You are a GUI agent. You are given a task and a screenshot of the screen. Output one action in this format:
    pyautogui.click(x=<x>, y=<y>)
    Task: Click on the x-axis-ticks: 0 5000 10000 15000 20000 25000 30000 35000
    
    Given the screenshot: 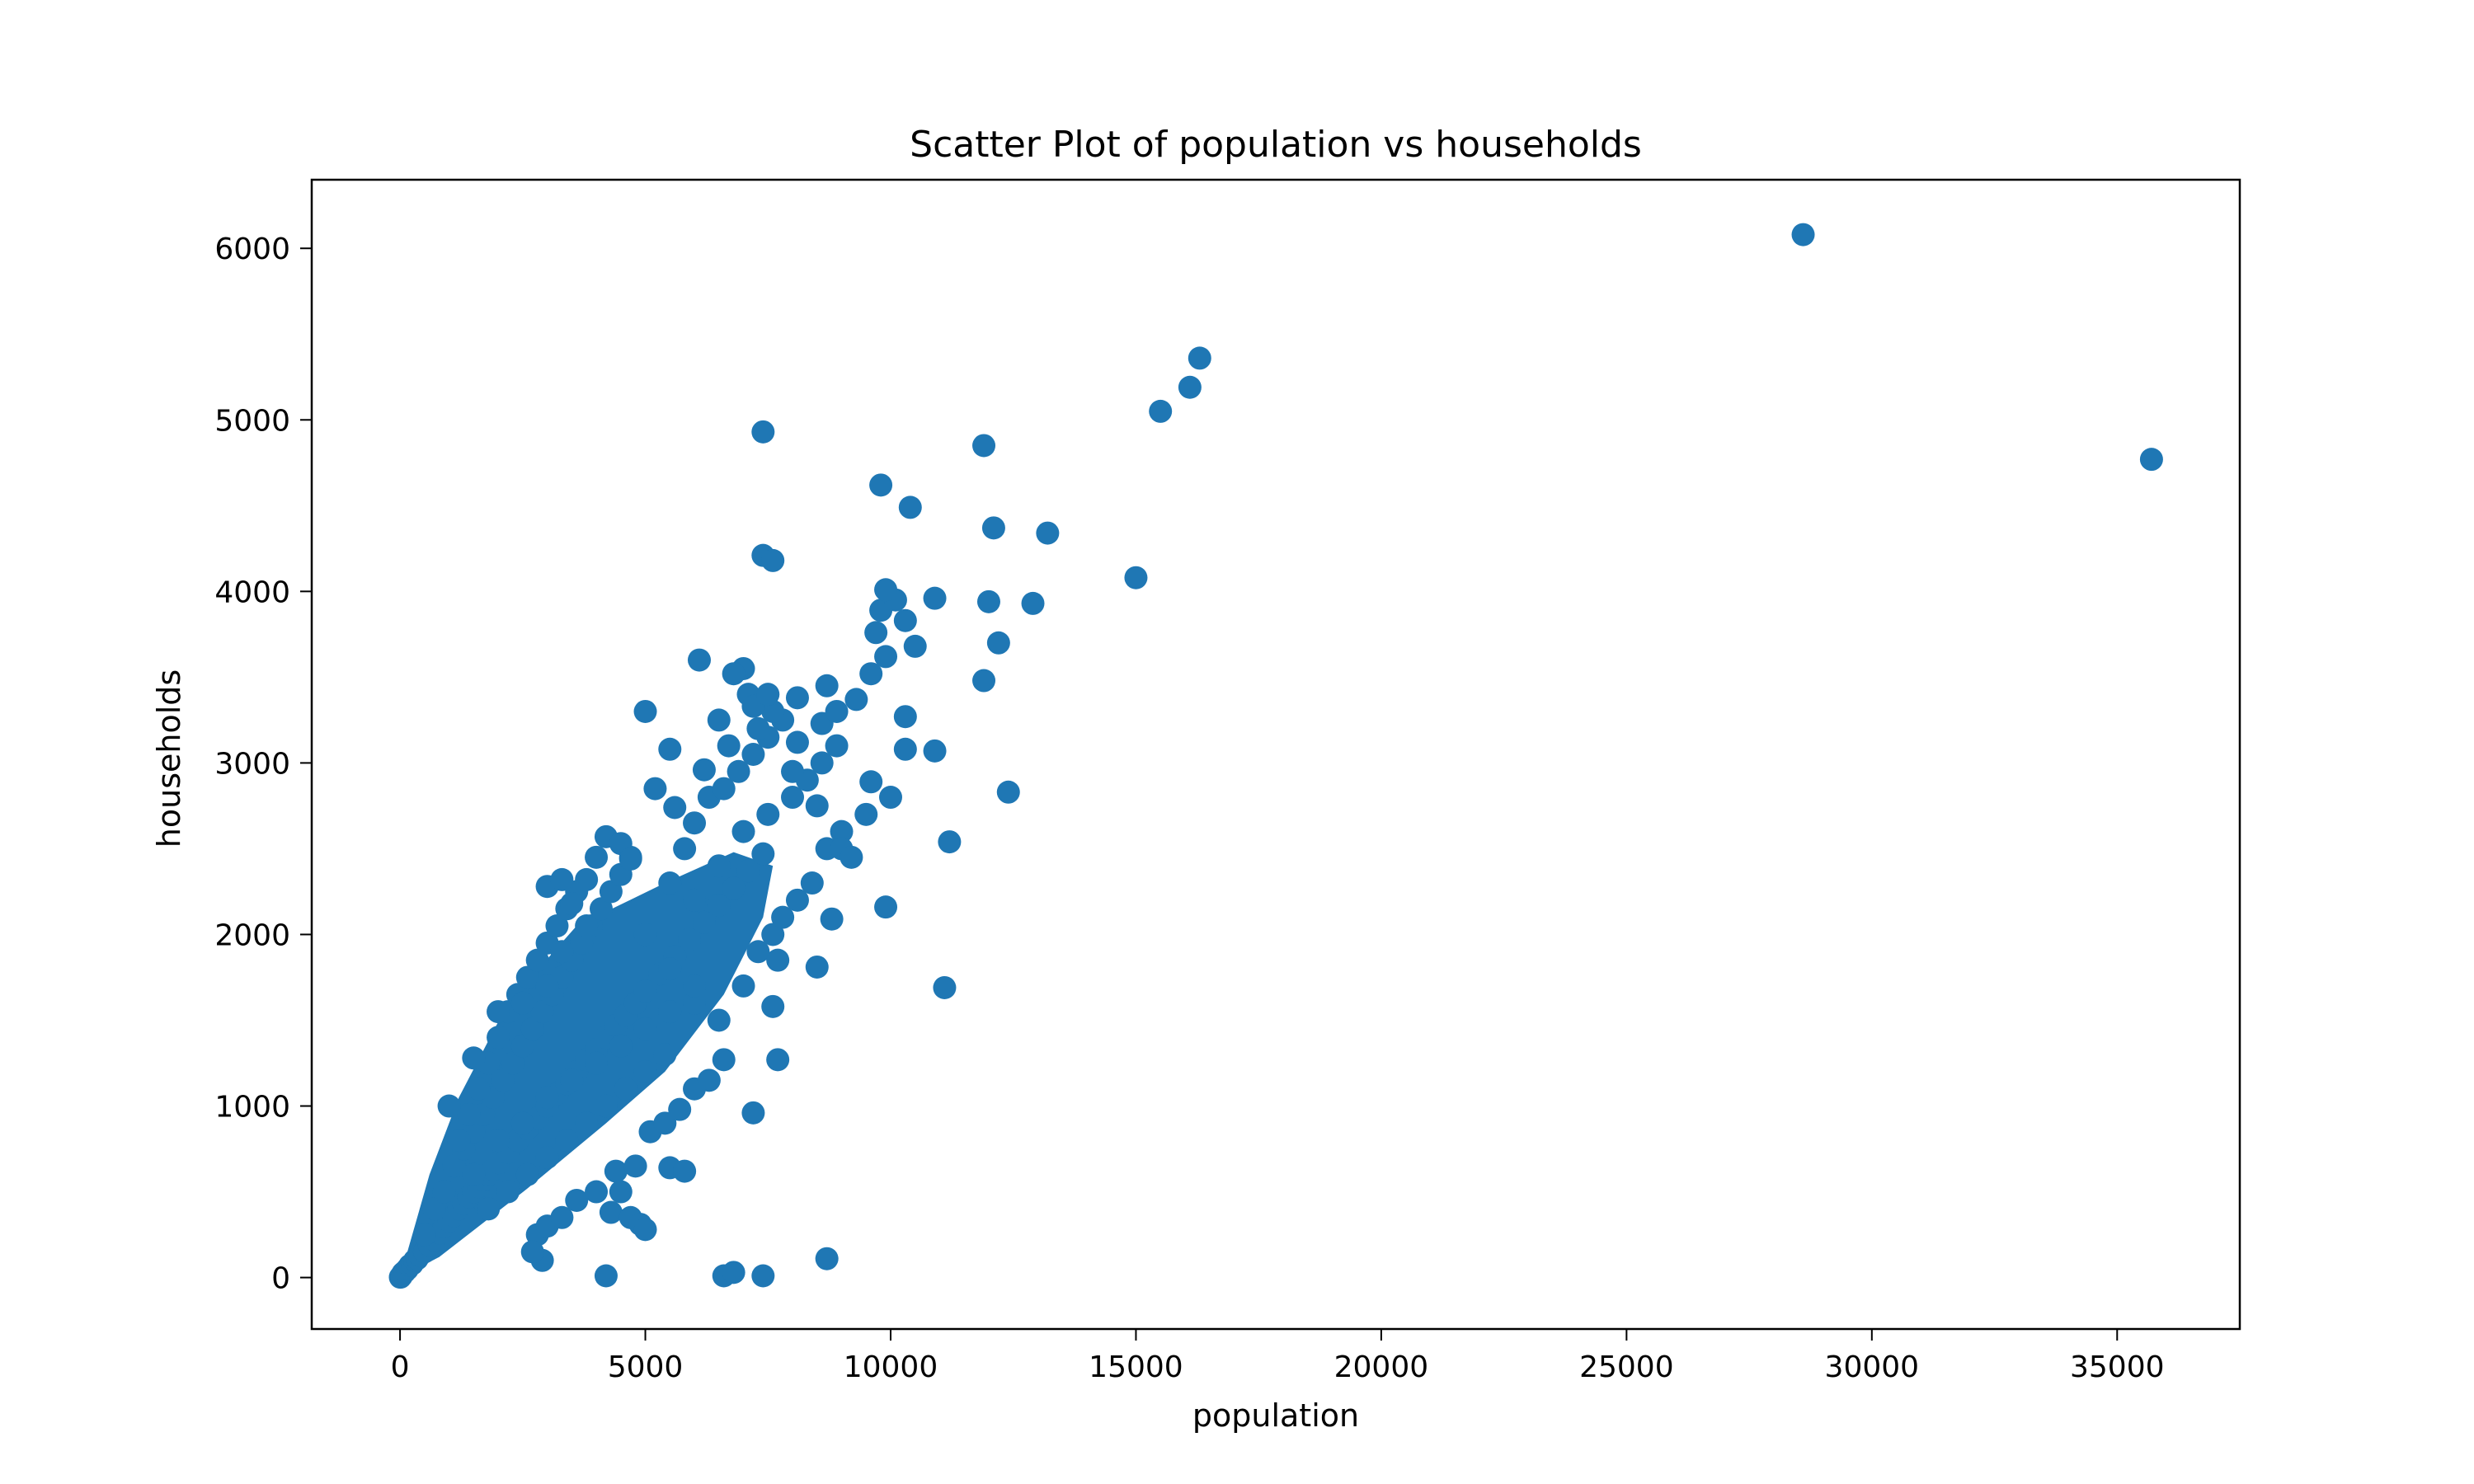 What is the action you would take?
    pyautogui.click(x=1278, y=1356)
    